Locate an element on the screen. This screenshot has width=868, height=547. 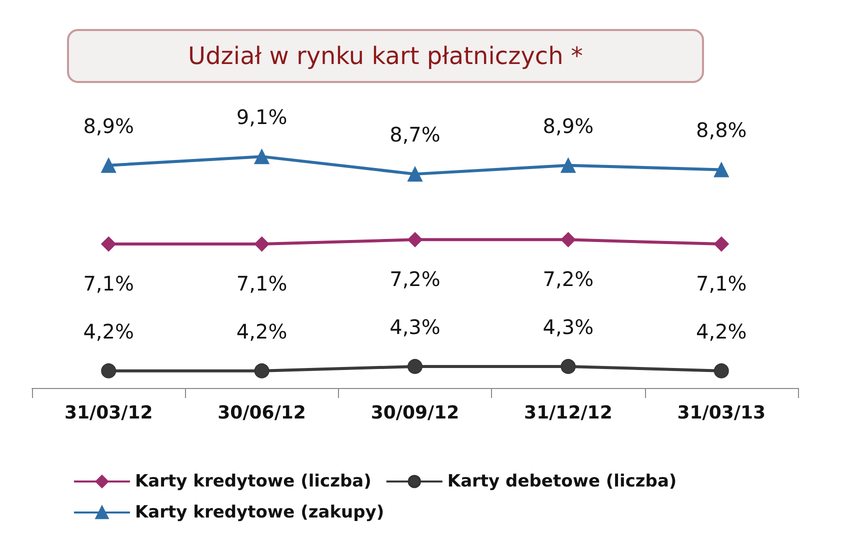
data-label: 8,7% is located at coordinates (415, 134).